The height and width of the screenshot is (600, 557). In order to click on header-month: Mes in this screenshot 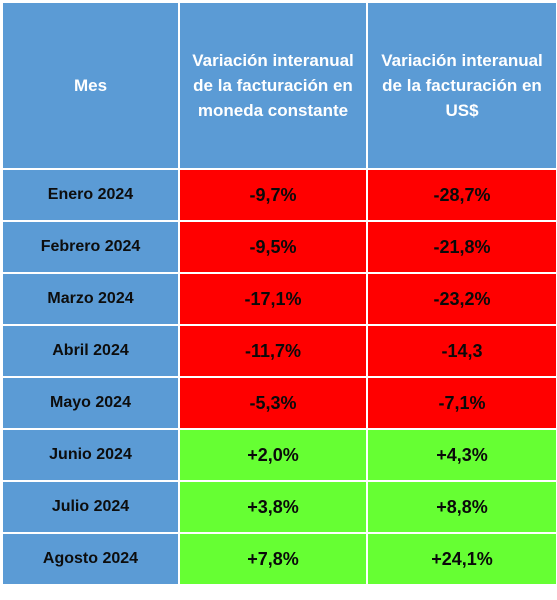, I will do `click(90, 85)`.